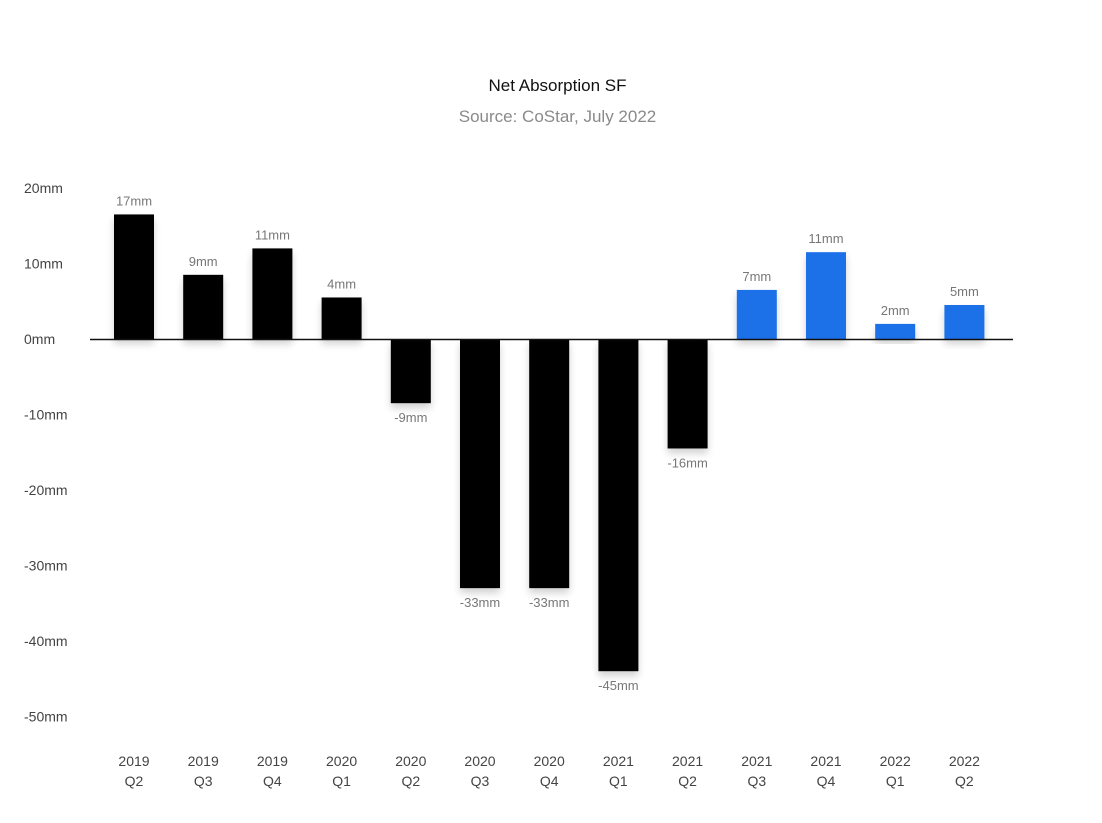  I want to click on data-label: 4mm, so click(341, 283).